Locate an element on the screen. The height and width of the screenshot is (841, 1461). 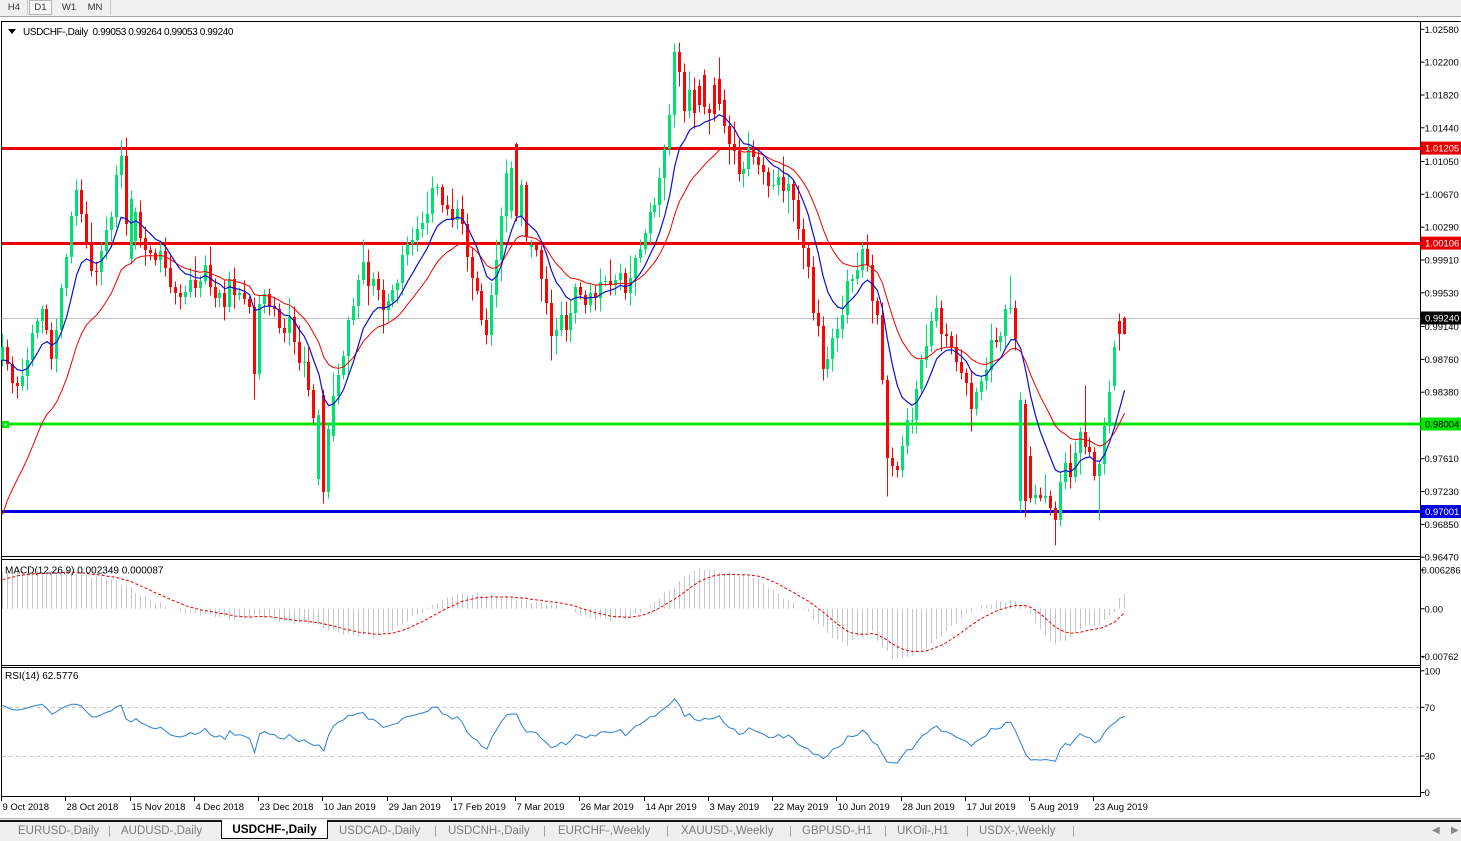
svg-text: 1.00106 is located at coordinates (1442, 244).